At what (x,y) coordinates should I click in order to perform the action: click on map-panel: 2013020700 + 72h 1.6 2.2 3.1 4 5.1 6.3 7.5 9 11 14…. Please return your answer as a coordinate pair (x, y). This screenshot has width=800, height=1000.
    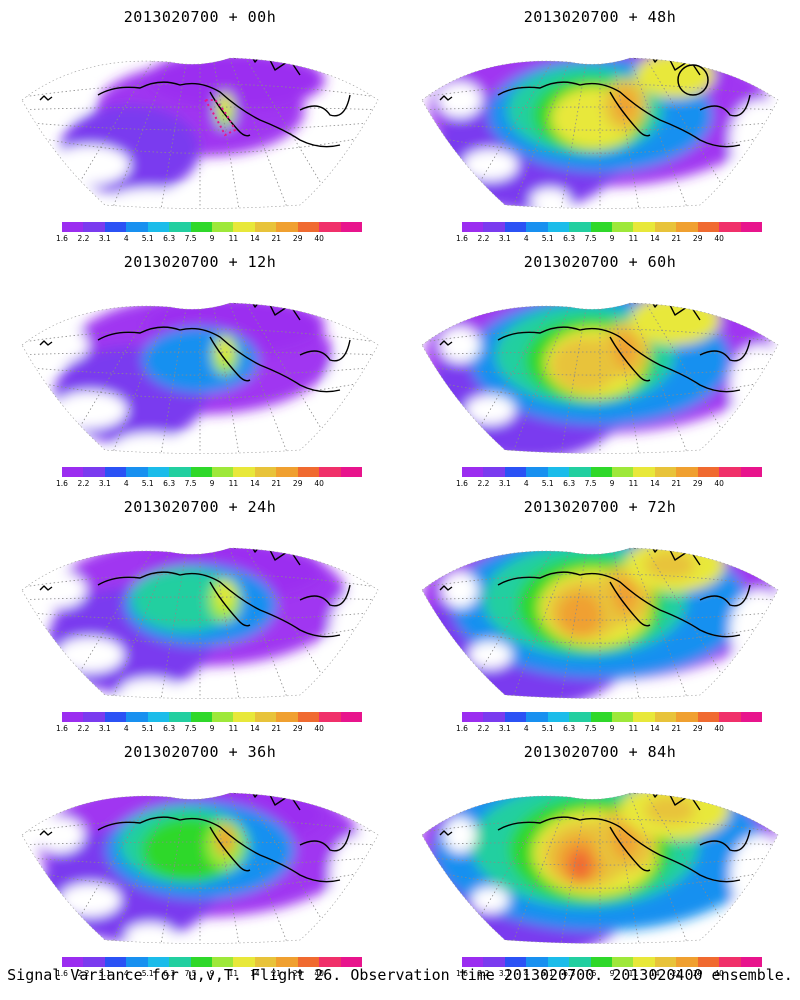
    Looking at the image, I should click on (600, 612).